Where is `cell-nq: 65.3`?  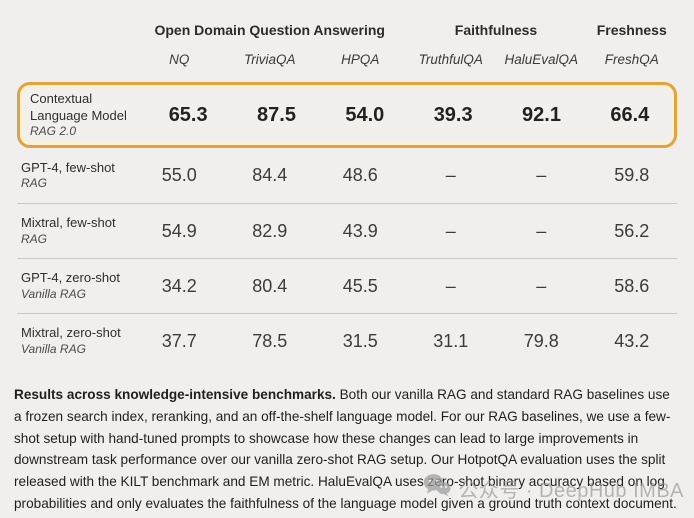
cell-nq: 65.3 is located at coordinates (188, 114).